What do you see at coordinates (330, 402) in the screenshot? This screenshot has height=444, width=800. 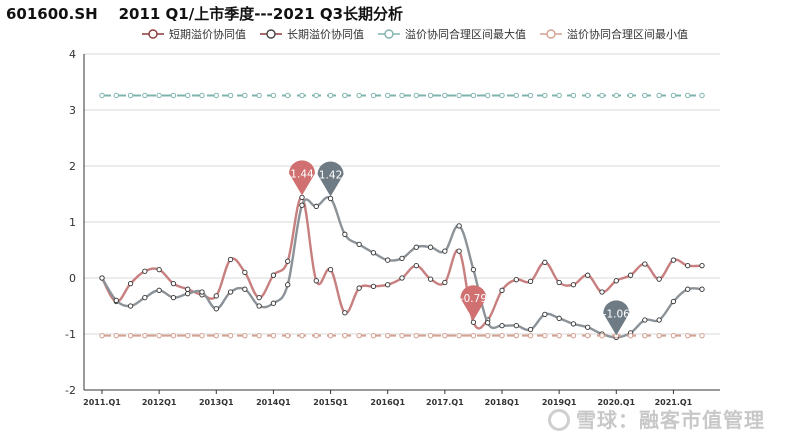 I see `x-tick-label: 2015Q1` at bounding box center [330, 402].